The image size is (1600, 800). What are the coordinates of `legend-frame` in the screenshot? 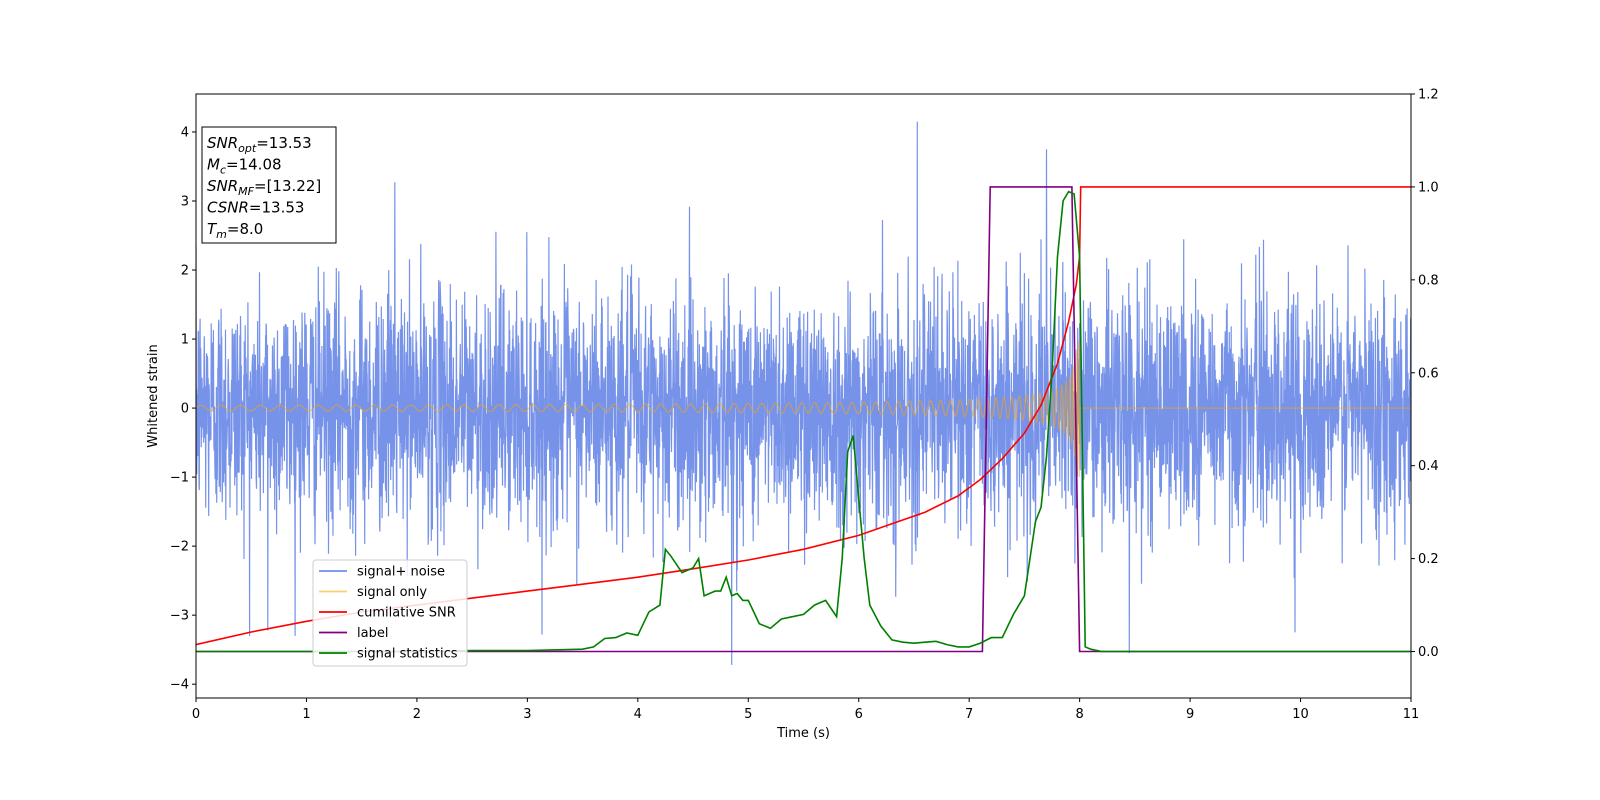 It's located at (390, 613).